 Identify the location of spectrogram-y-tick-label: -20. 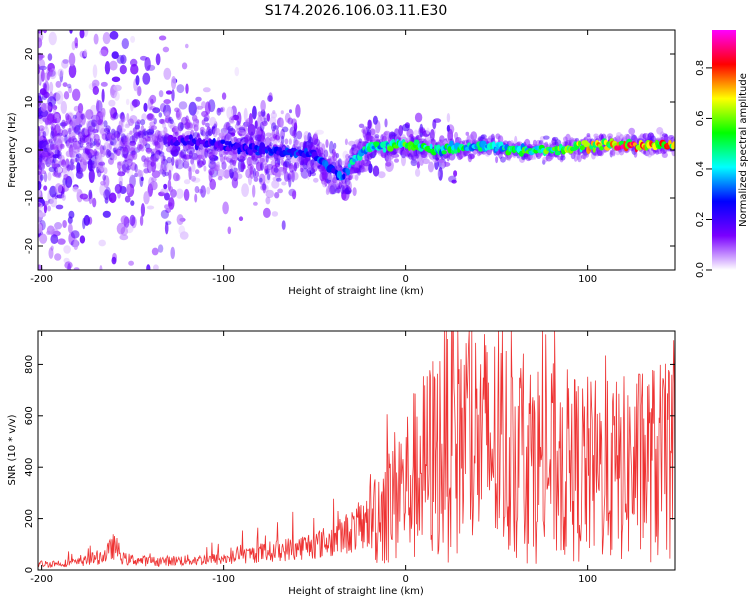
(29, 246).